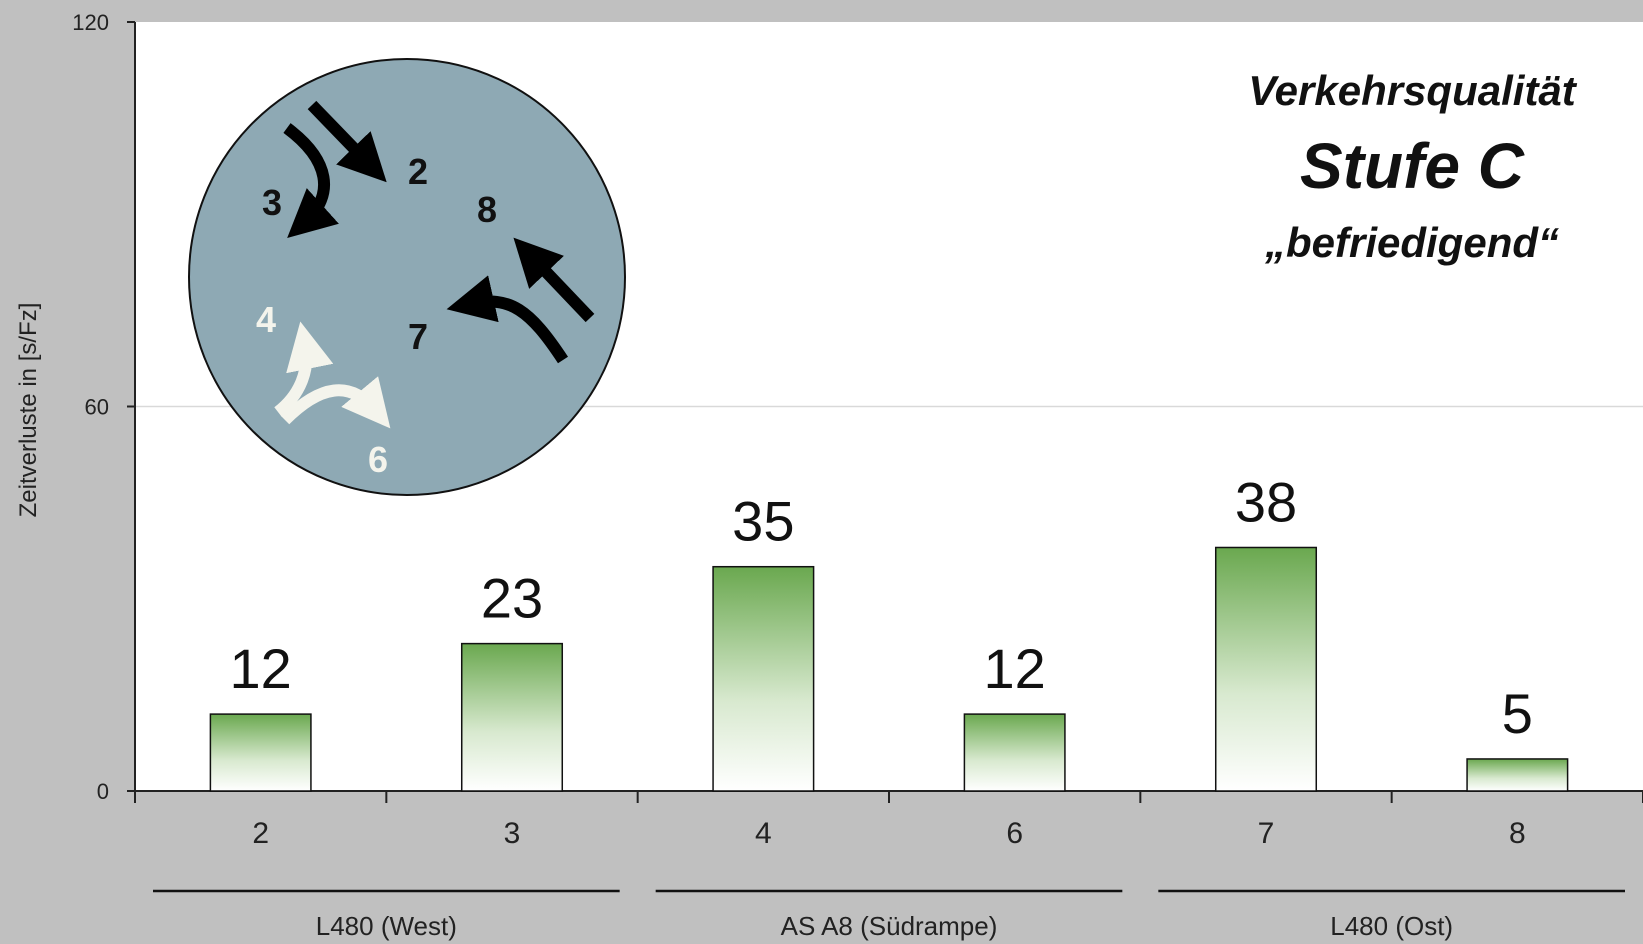 The width and height of the screenshot is (1643, 944). I want to click on movement-inset: 2 3 8 7 4 6, so click(407, 277).